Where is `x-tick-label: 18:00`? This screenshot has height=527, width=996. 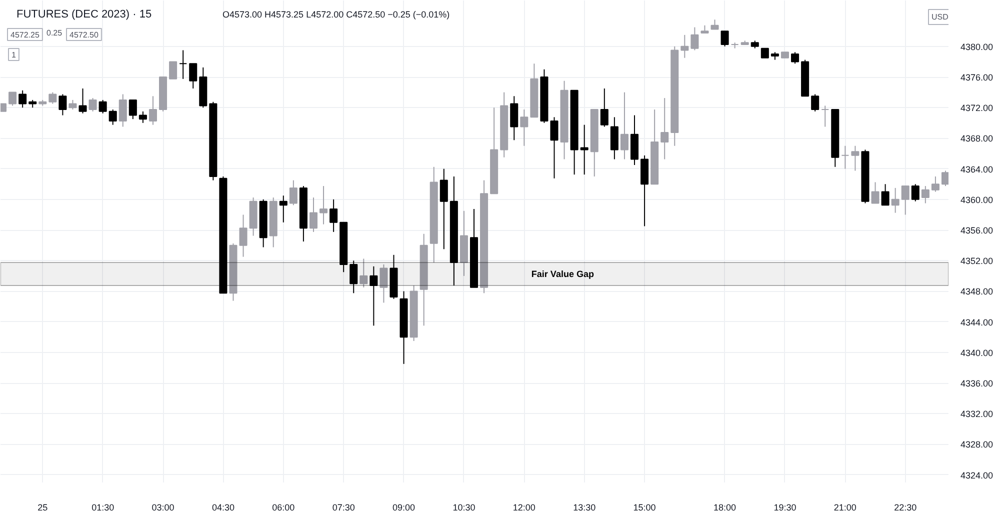 x-tick-label: 18:00 is located at coordinates (725, 507).